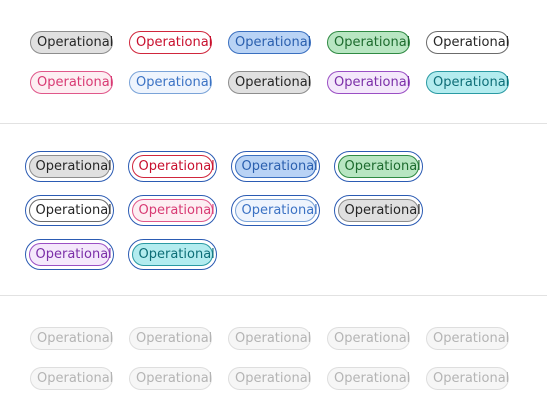 This screenshot has width=547, height=420. What do you see at coordinates (368, 42) in the screenshot?
I see `badge-green: Operational` at bounding box center [368, 42].